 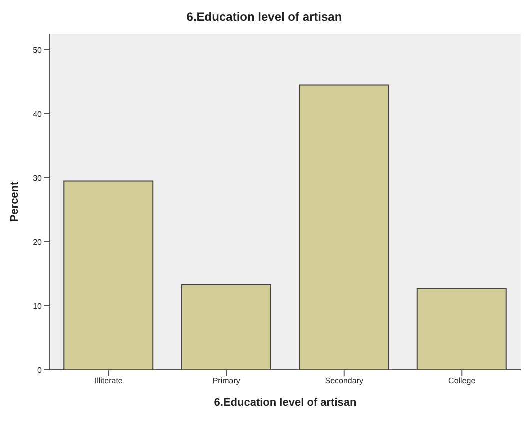 What do you see at coordinates (38, 306) in the screenshot?
I see `y-tick-label: 10` at bounding box center [38, 306].